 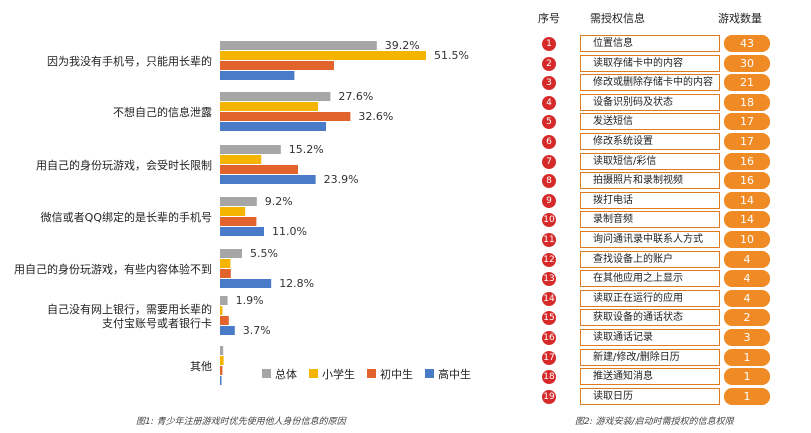 What do you see at coordinates (549, 142) in the screenshot?
I see `row-number-badge: 6` at bounding box center [549, 142].